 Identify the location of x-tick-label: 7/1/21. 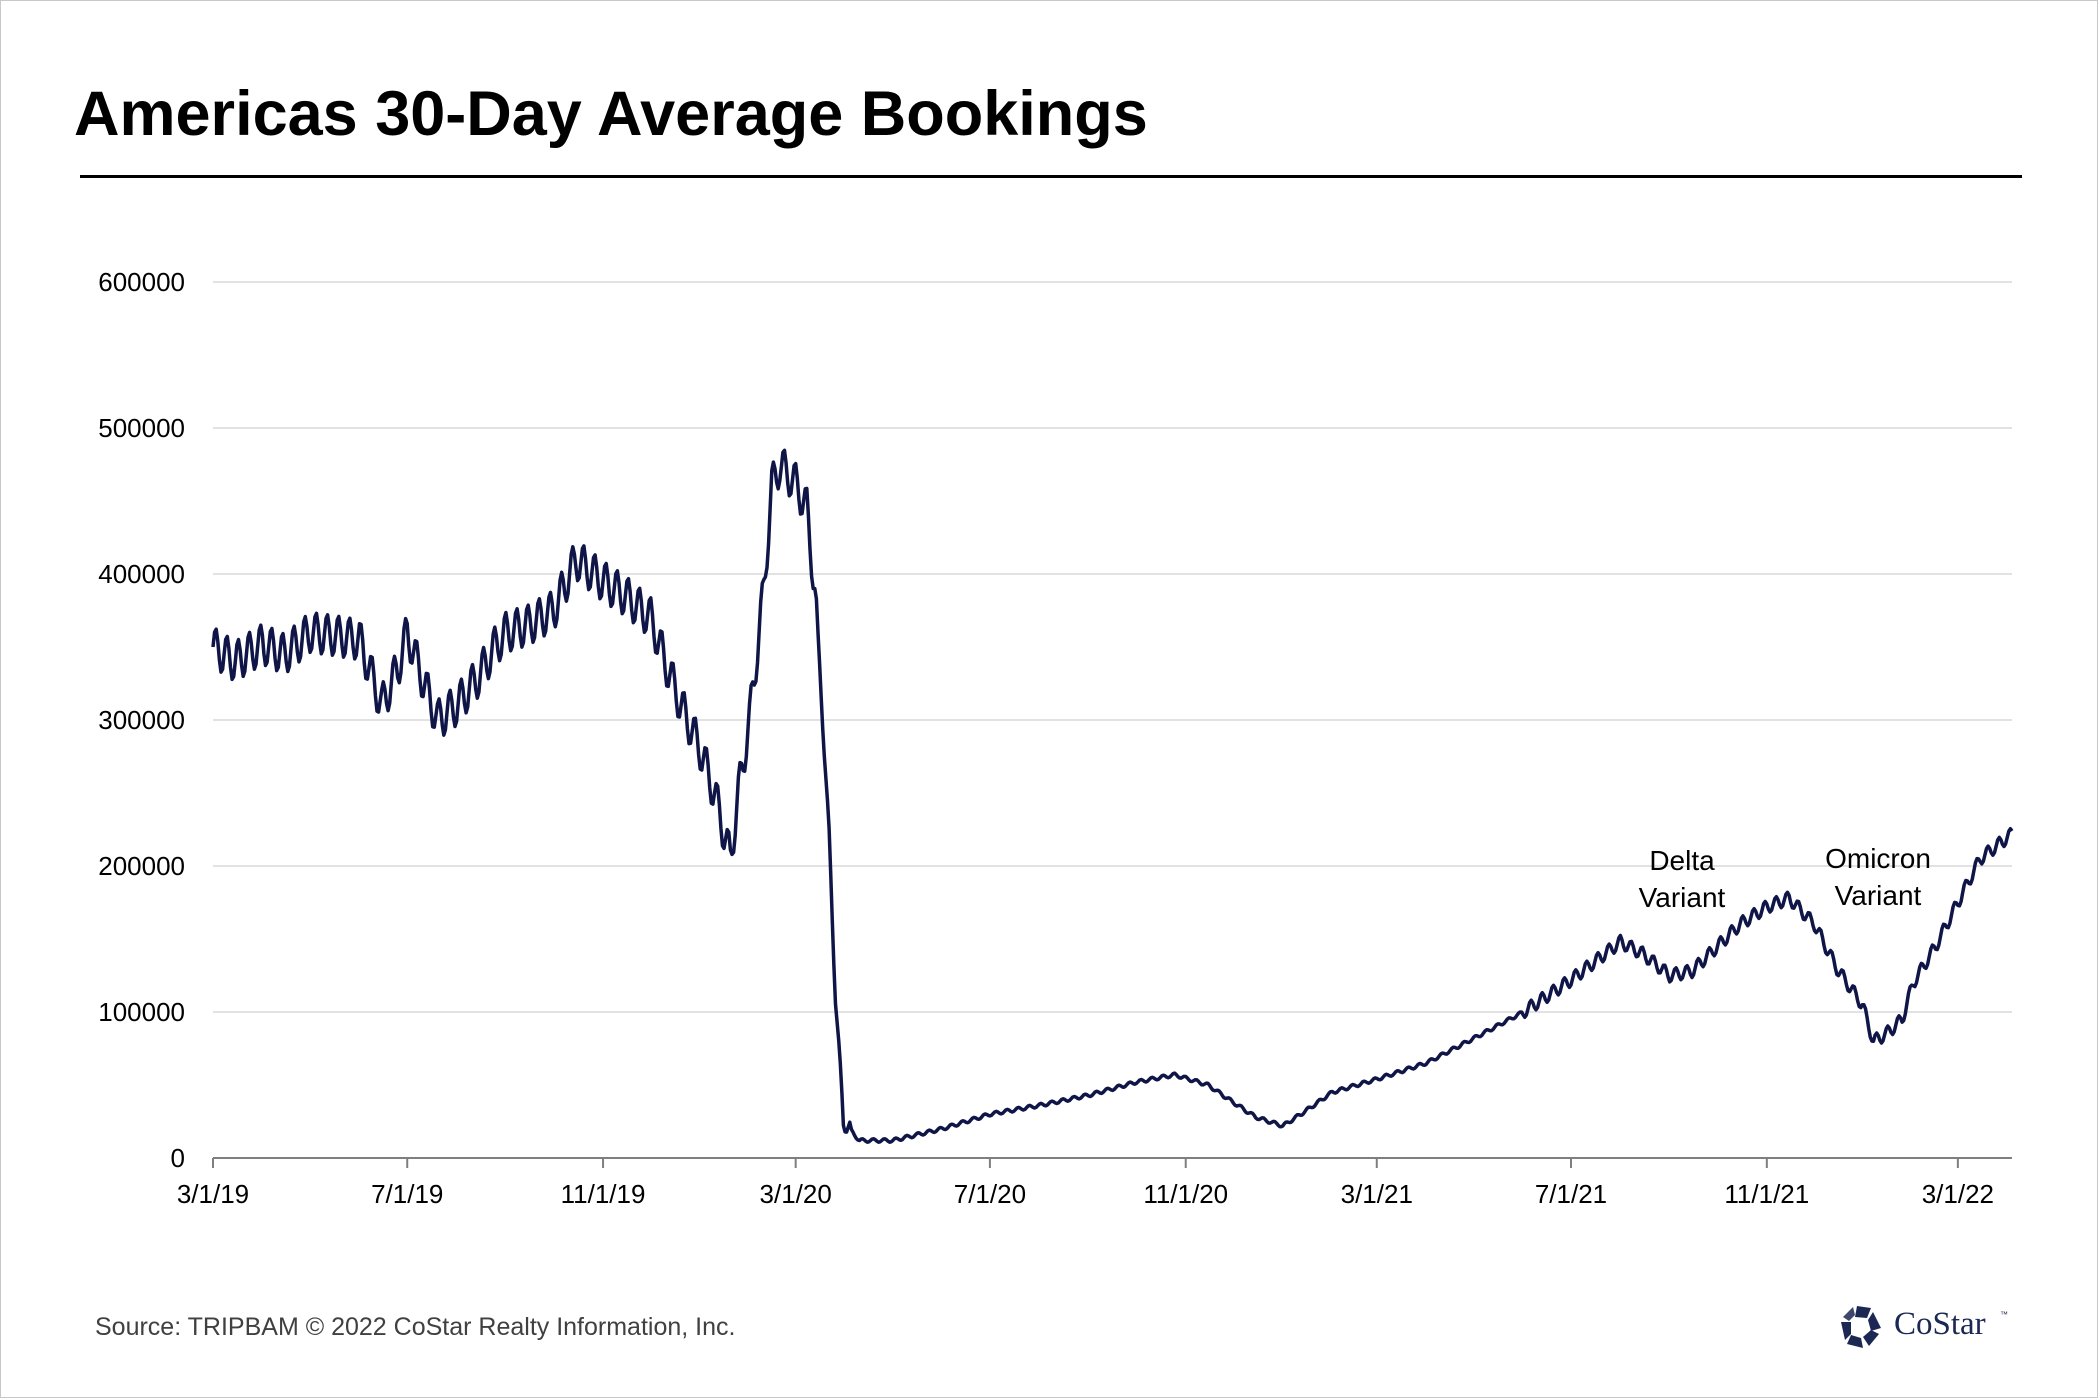
(1571, 1194).